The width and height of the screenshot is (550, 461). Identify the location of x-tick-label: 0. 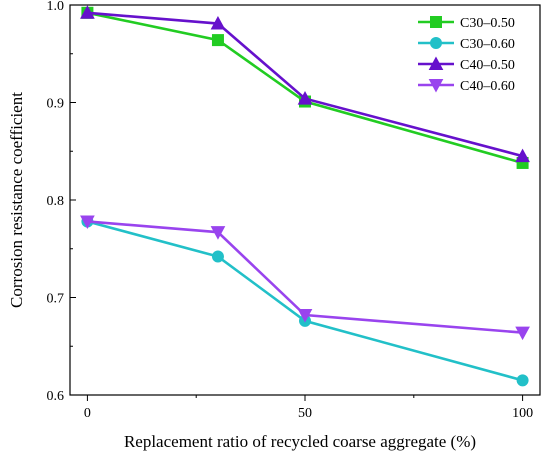
(87, 413).